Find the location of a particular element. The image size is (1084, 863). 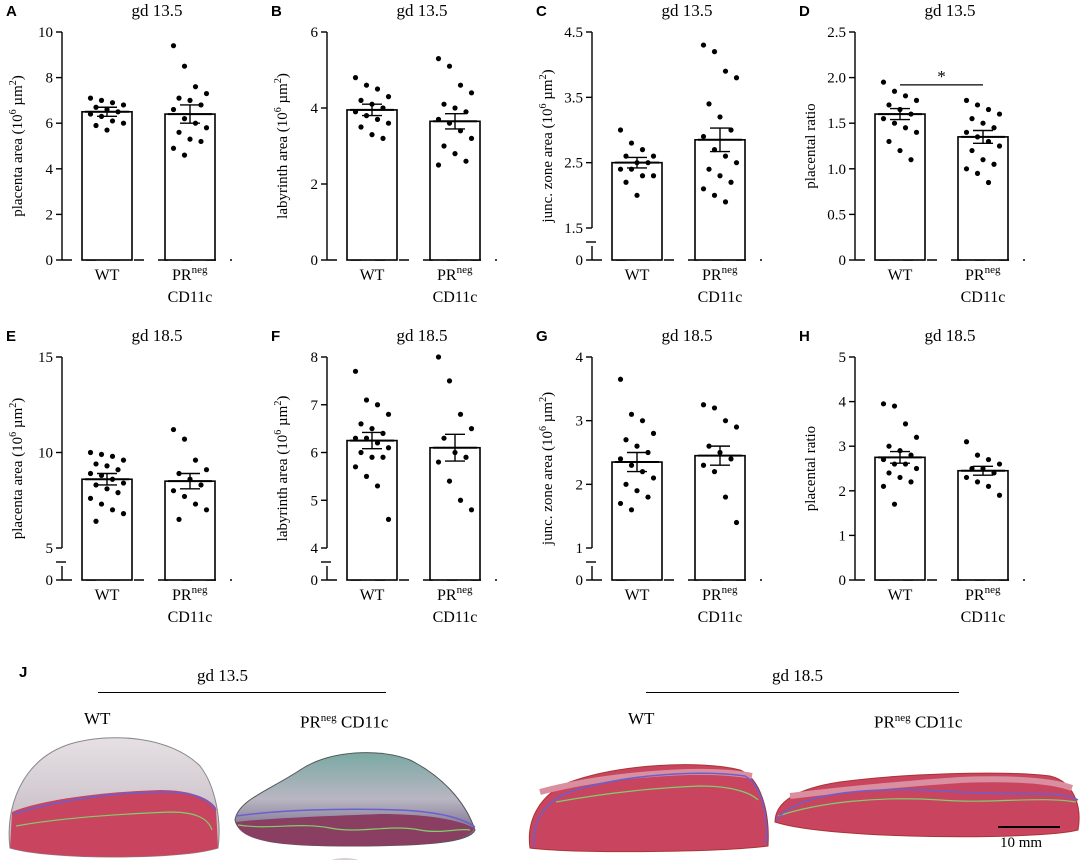

y-tick-label-a-5: 10 is located at coordinates (45, 33).